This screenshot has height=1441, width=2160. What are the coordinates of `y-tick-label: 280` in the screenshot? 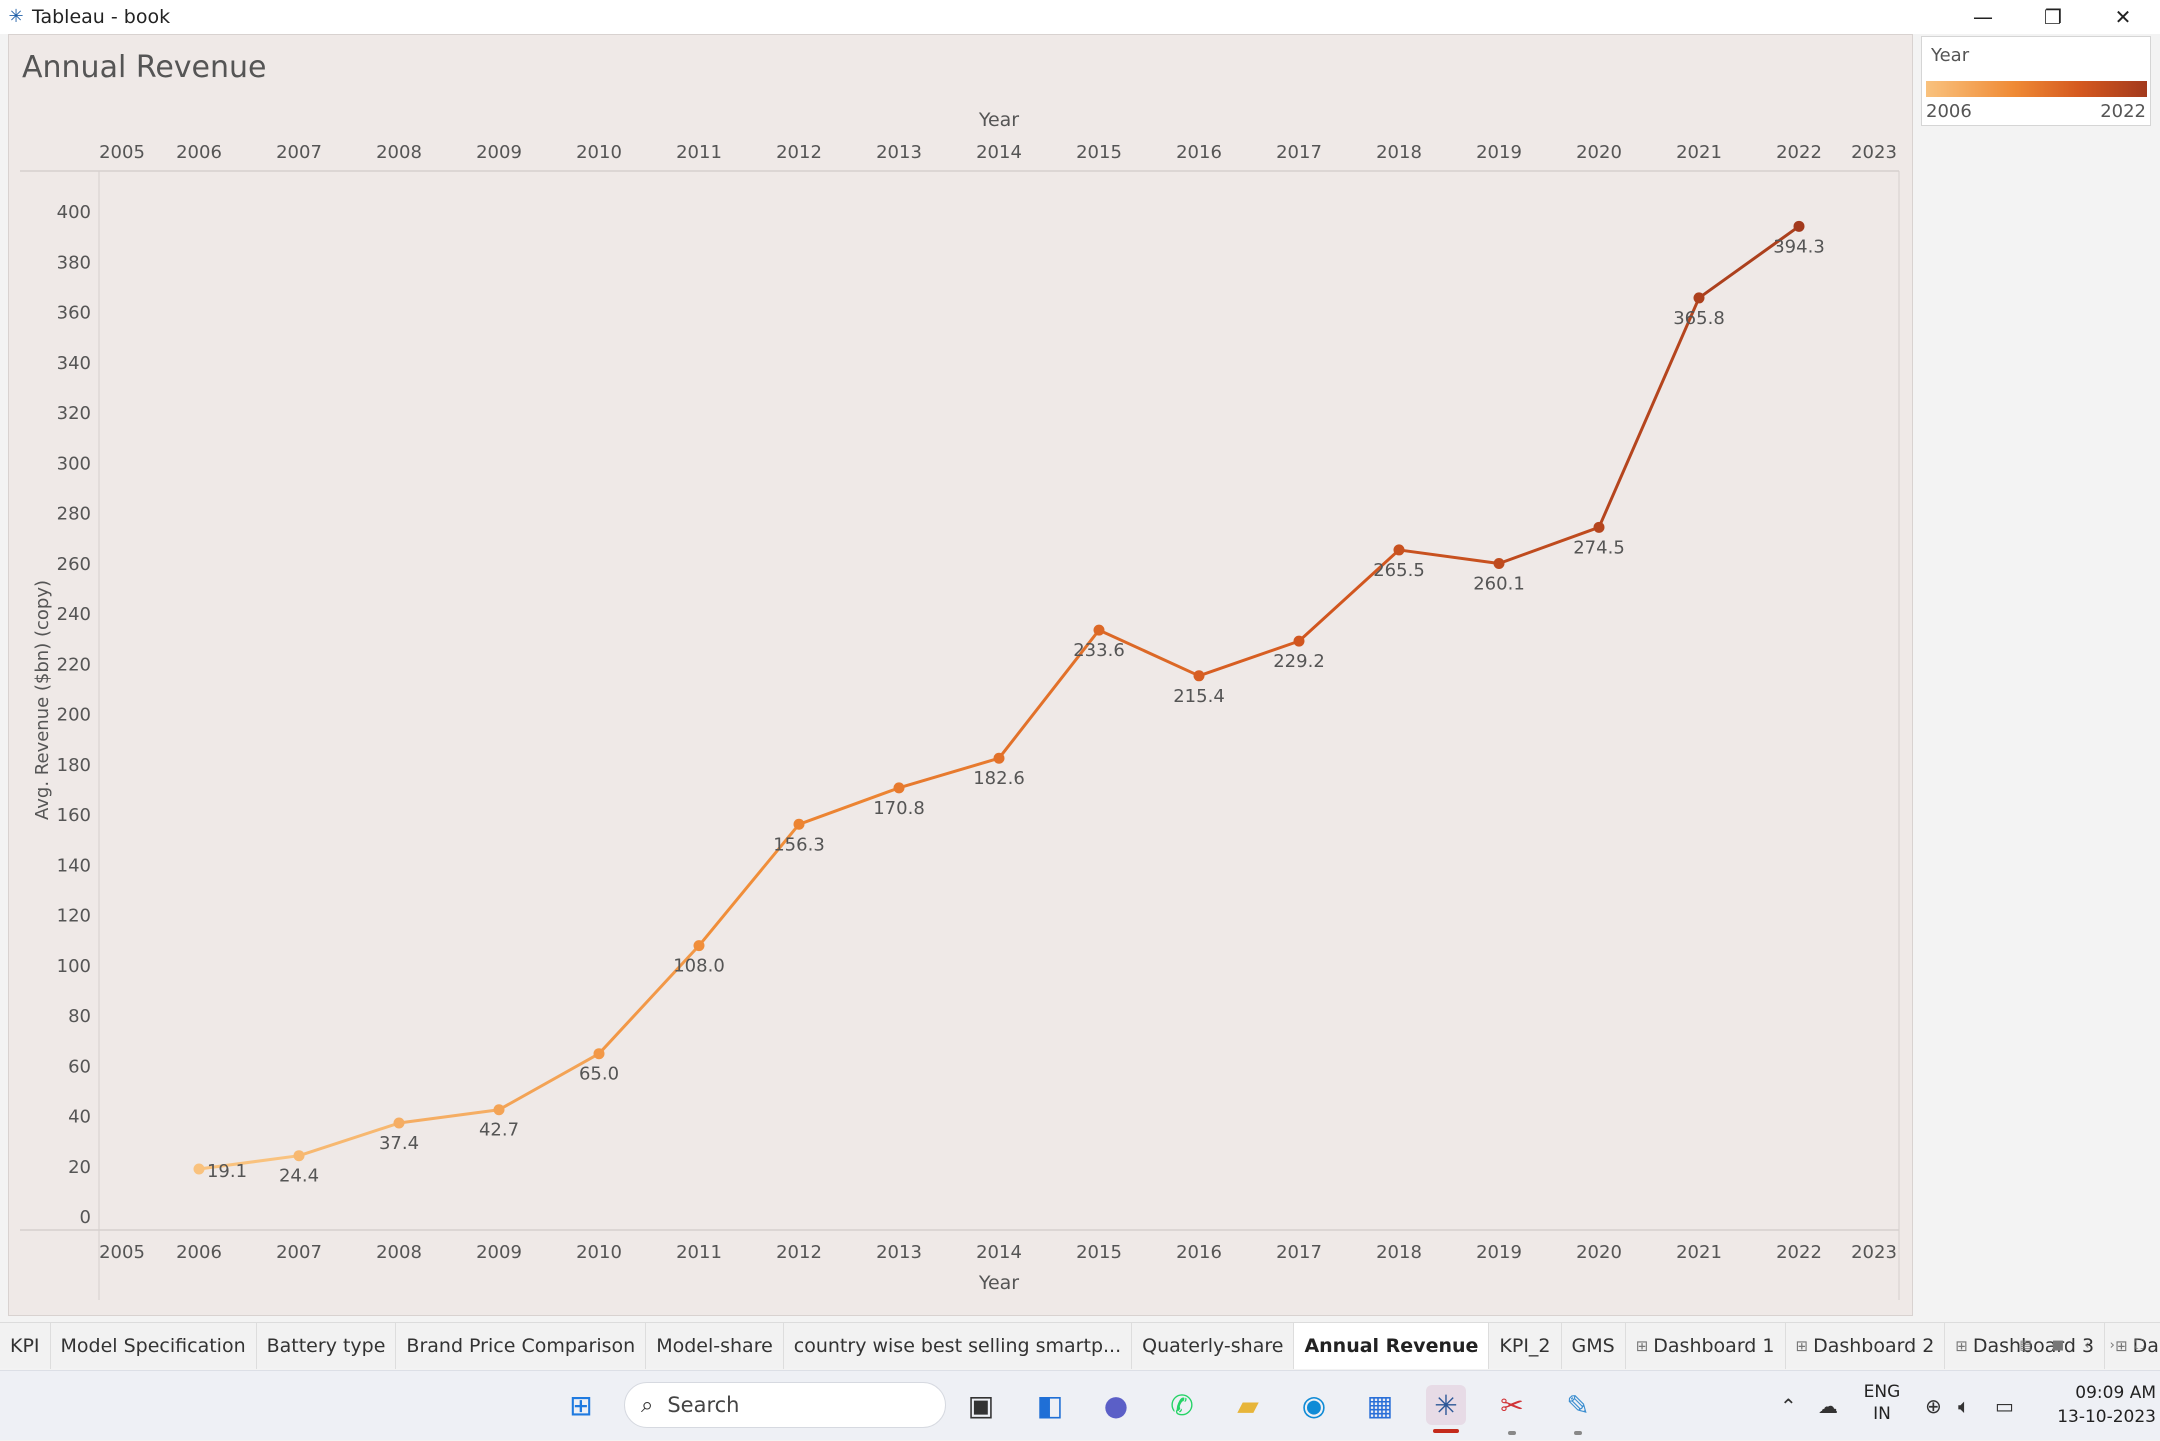 It's located at (74, 514).